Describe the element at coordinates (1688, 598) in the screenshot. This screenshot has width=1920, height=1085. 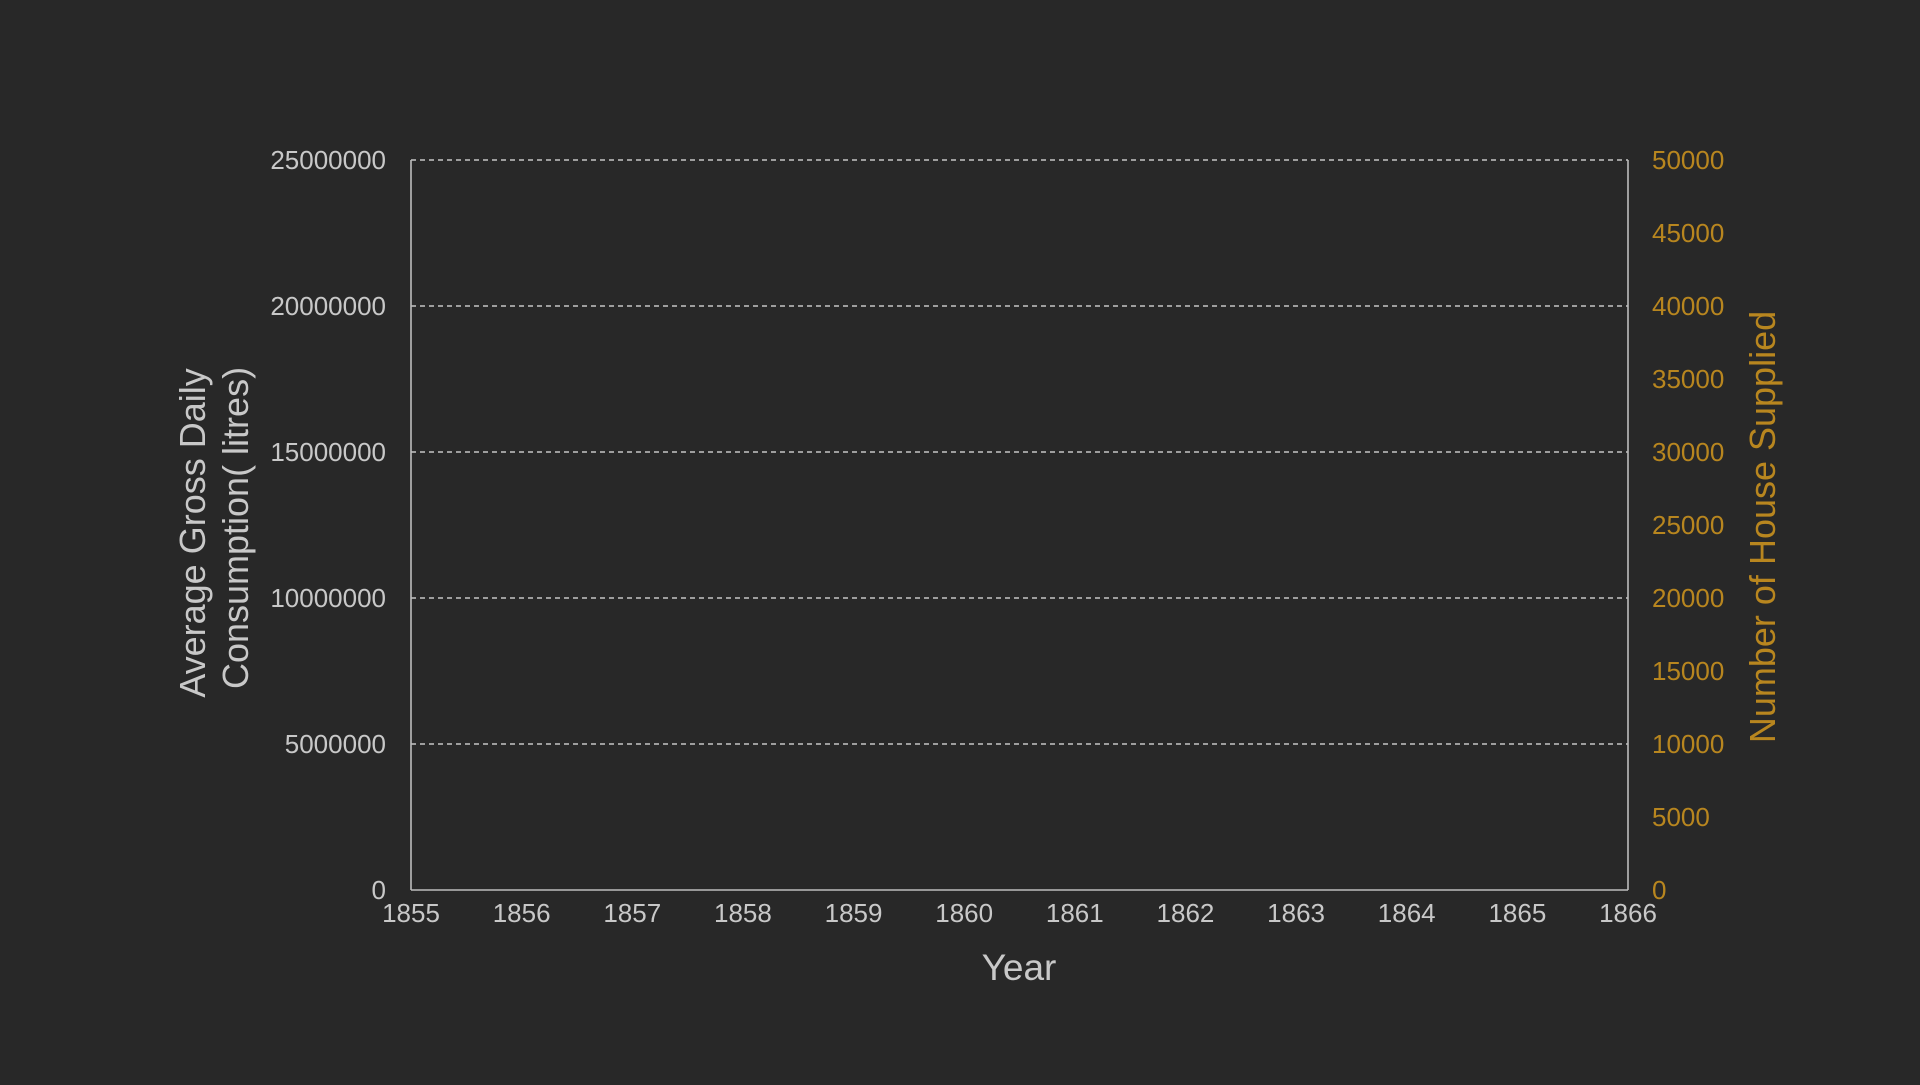
I see `right-y-tick-label: 20000` at that location.